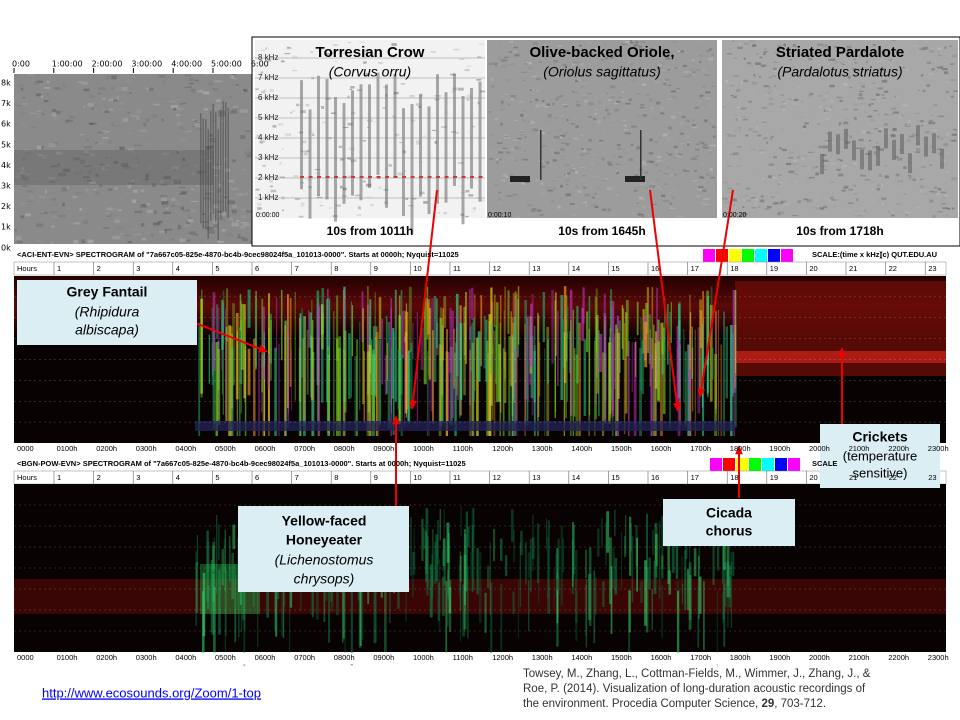 This screenshot has width=960, height=720. What do you see at coordinates (601, 231) in the screenshot?
I see `zoom-caption: 10s from 1645h` at bounding box center [601, 231].